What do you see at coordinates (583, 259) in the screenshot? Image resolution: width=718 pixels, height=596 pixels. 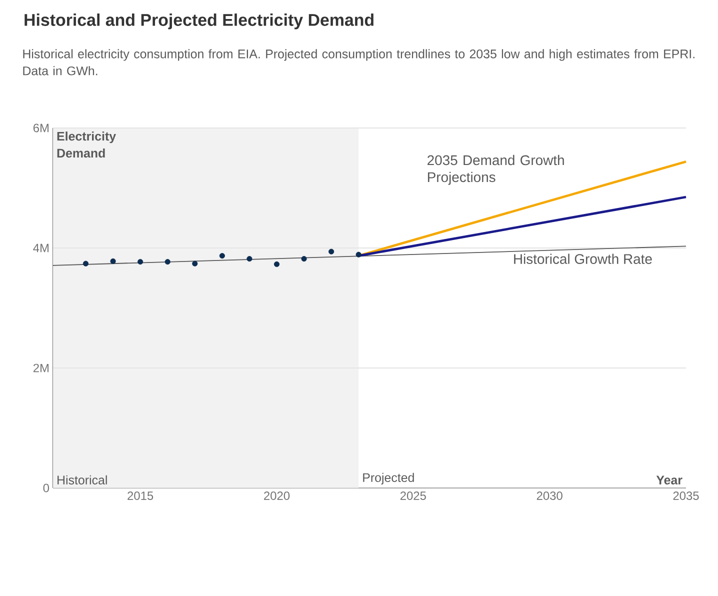 I see `series-label: Historical Growth Rate` at bounding box center [583, 259].